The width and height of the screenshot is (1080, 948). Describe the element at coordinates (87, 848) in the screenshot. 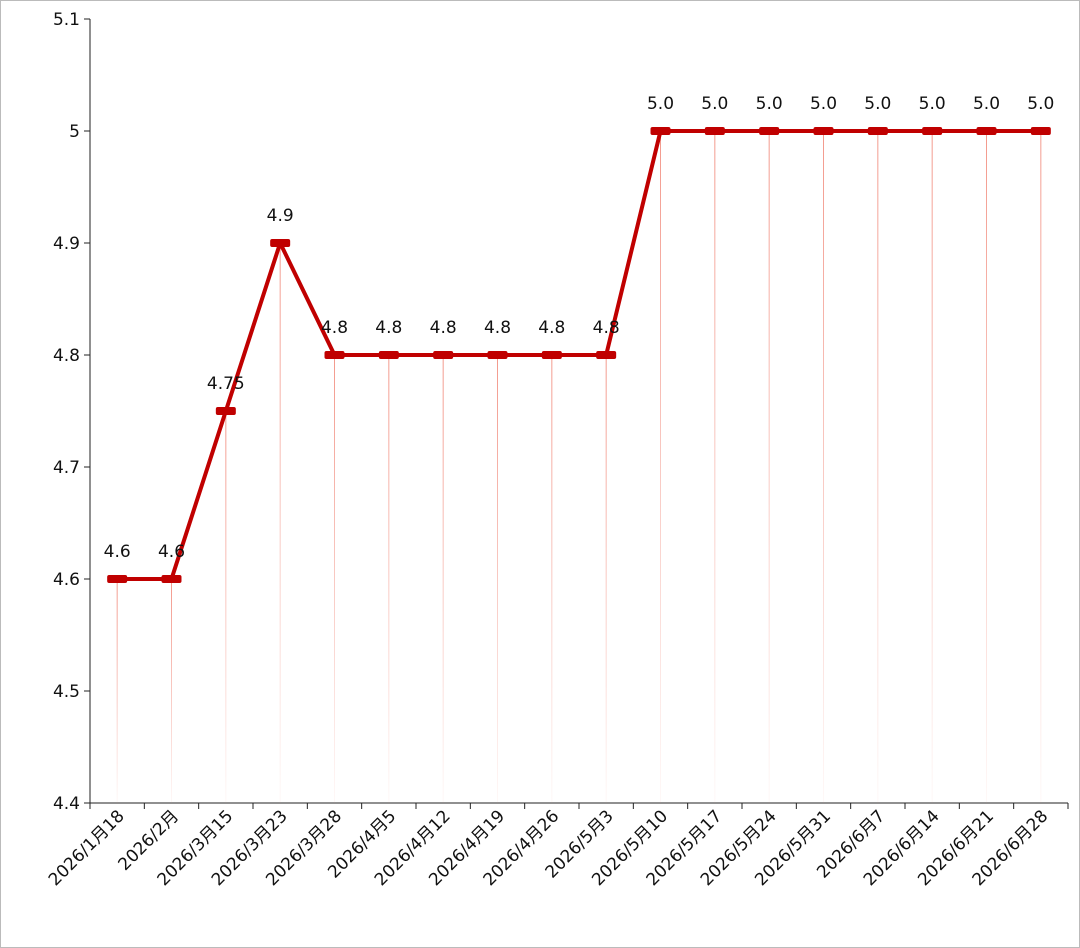

I see `x-tick-label: 2026/1月18` at that location.